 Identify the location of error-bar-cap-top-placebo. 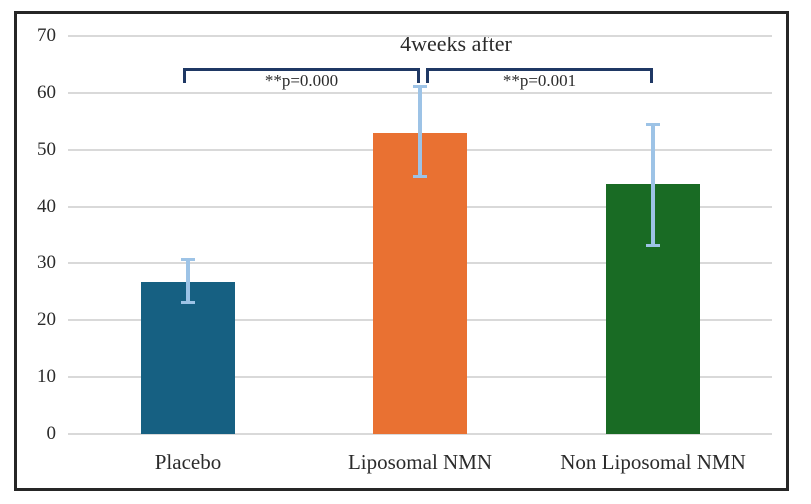
(188, 259).